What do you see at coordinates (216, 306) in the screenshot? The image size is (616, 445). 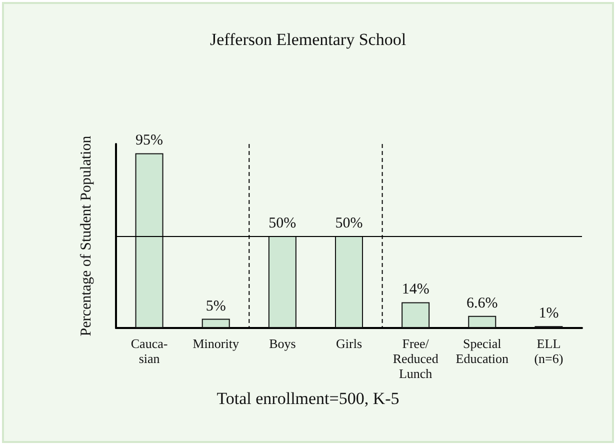 I see `data-label: 5%` at bounding box center [216, 306].